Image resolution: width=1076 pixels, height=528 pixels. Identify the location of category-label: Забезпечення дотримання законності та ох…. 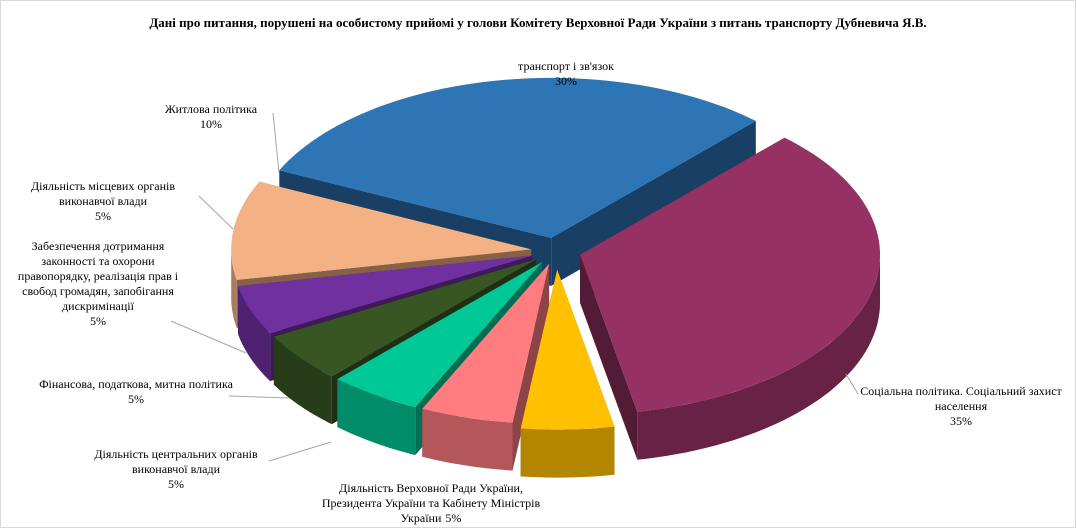
(98, 276).